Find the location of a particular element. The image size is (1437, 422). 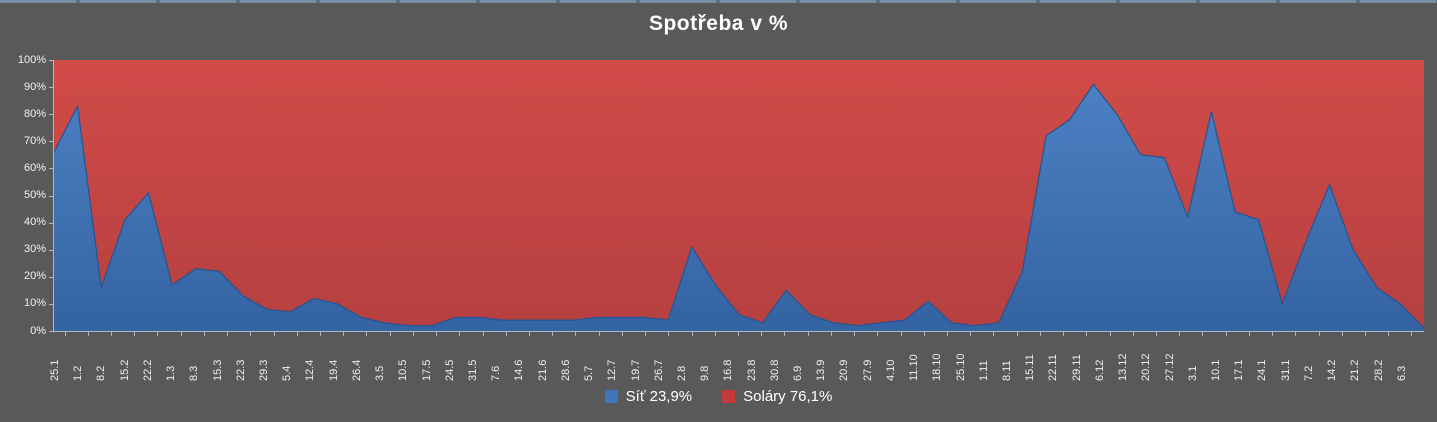

x-axis-label: 6.9 is located at coordinates (798, 373).